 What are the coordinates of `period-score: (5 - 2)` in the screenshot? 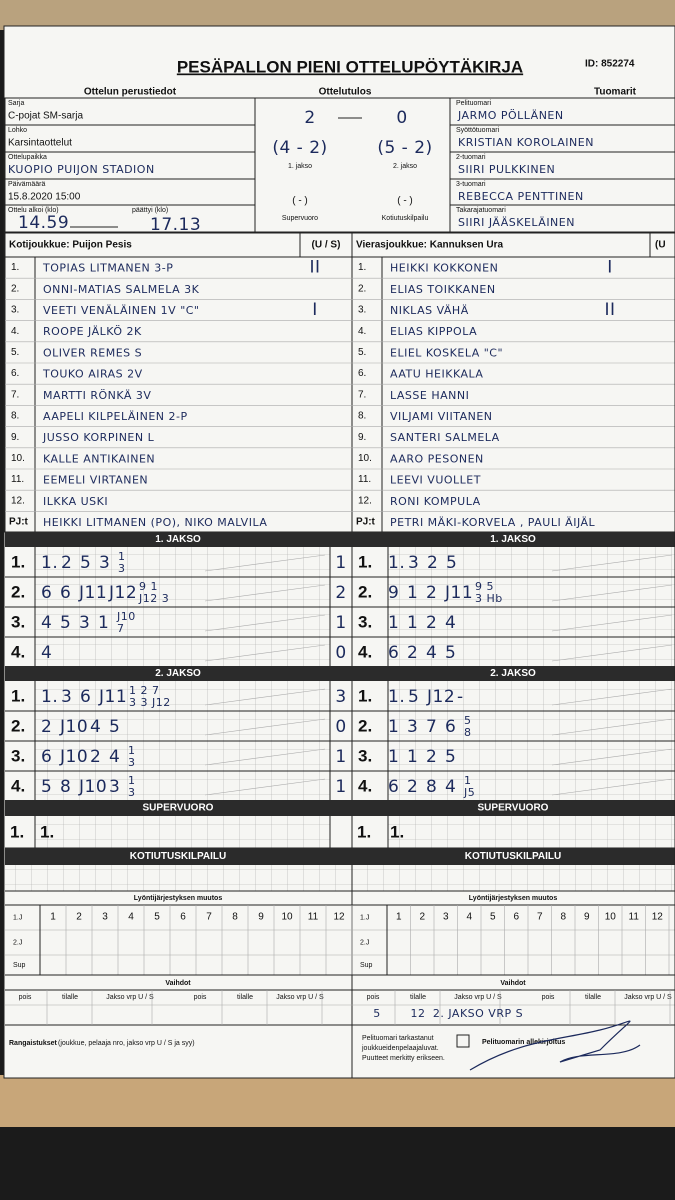 It's located at (404, 148).